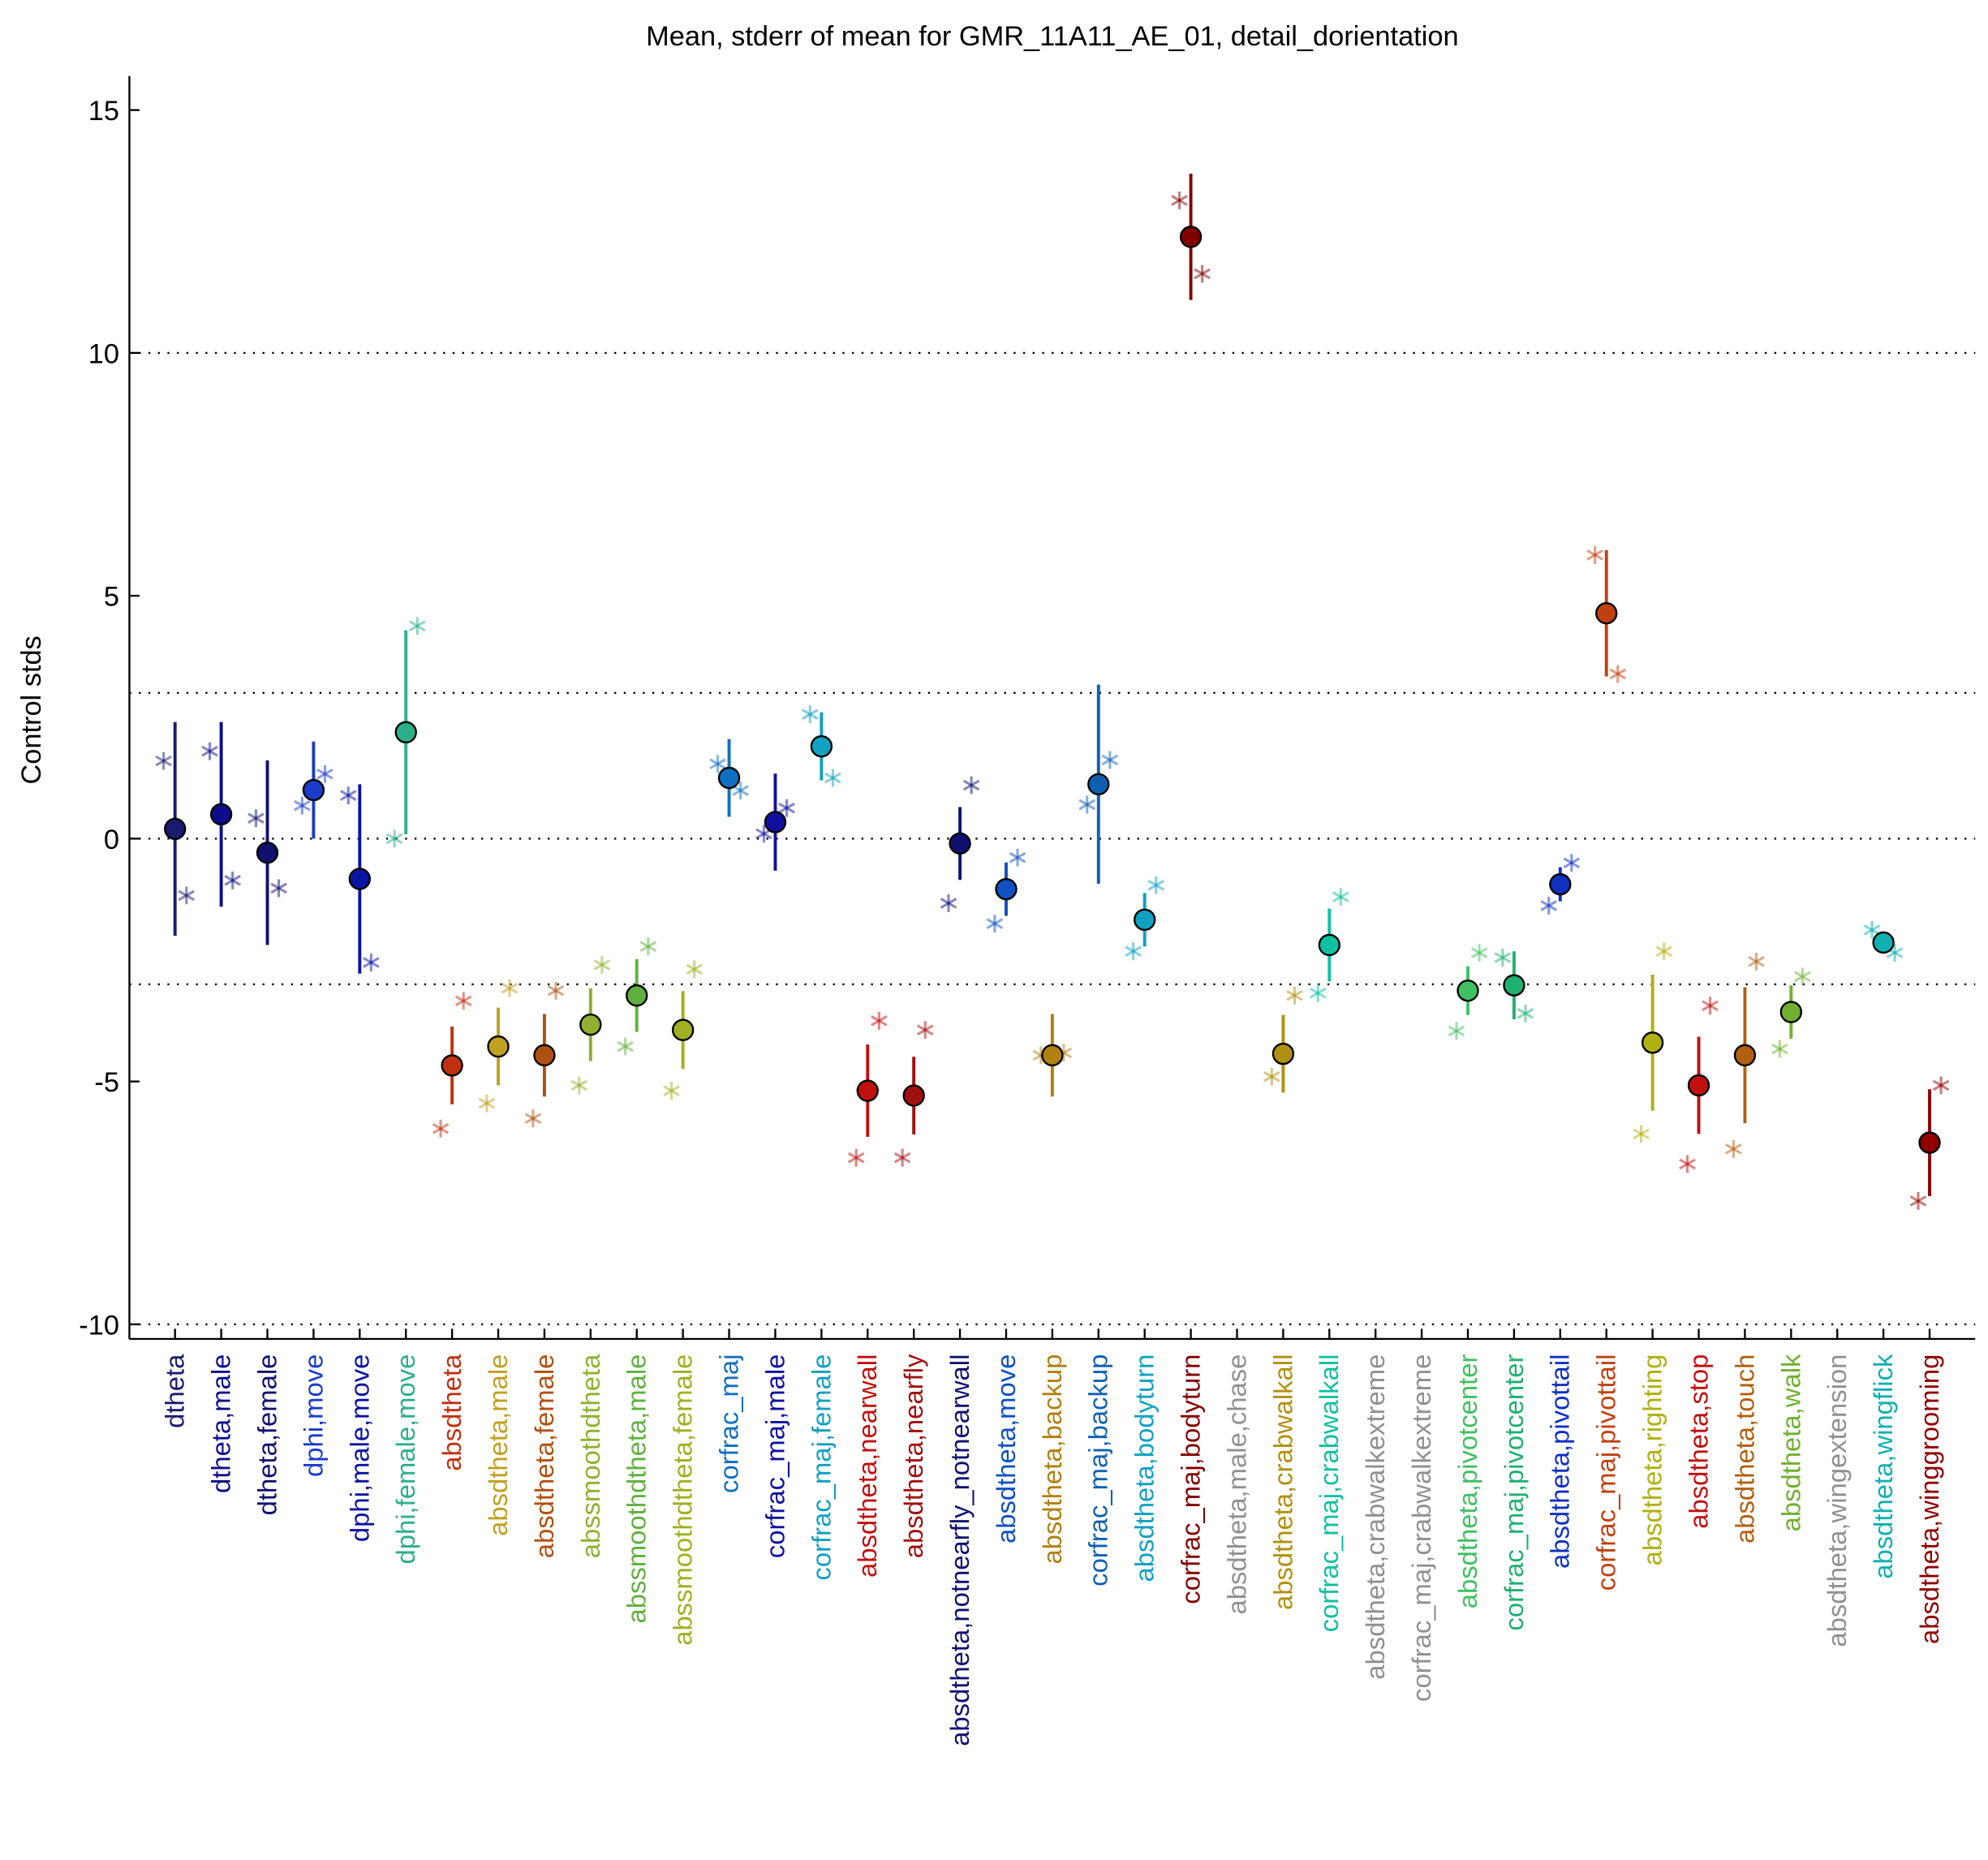  What do you see at coordinates (1698, 1441) in the screenshot?
I see `x-tick-label: absdtheta,stop` at bounding box center [1698, 1441].